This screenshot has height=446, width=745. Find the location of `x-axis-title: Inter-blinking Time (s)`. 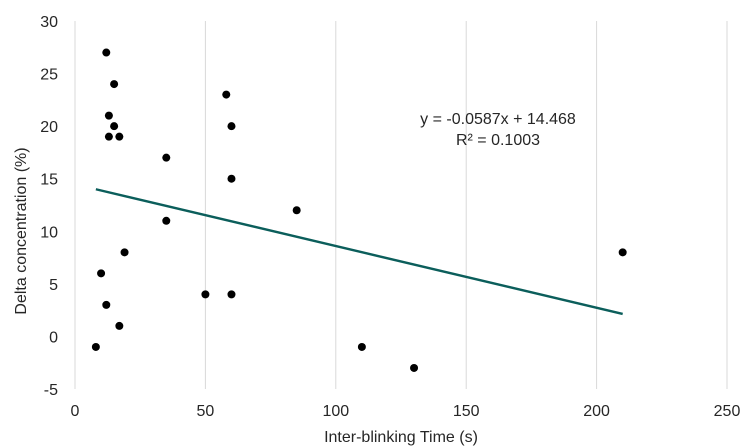

x-axis-title: Inter-blinking Time (s) is located at coordinates (401, 437).